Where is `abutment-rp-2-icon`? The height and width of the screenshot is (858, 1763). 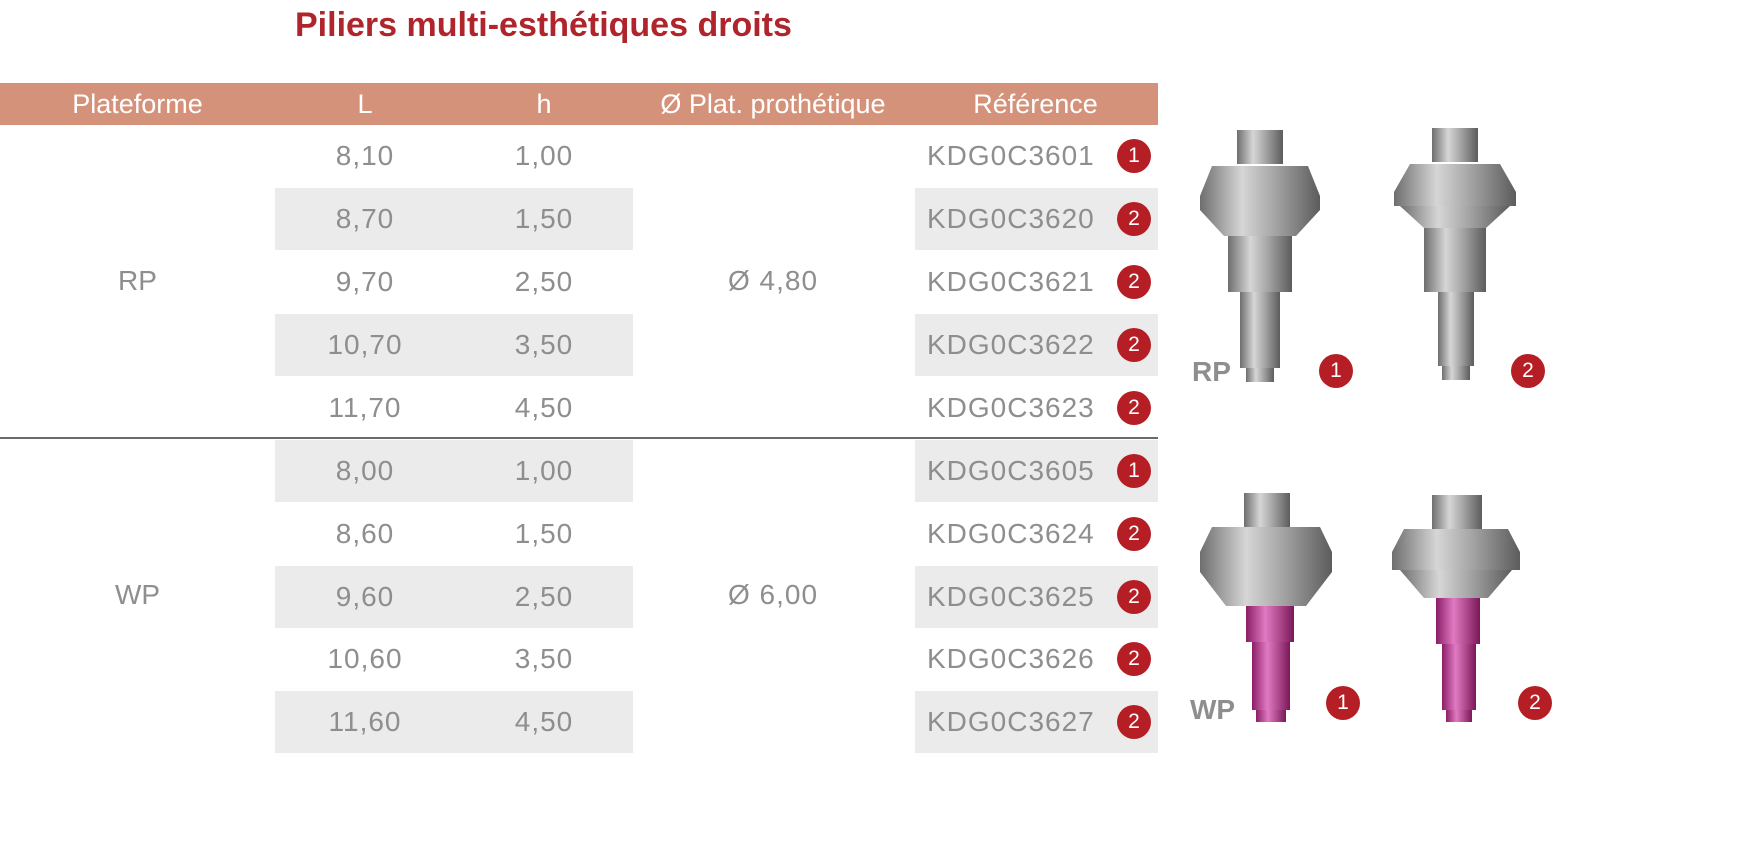
abutment-rp-2-icon is located at coordinates (1455, 254).